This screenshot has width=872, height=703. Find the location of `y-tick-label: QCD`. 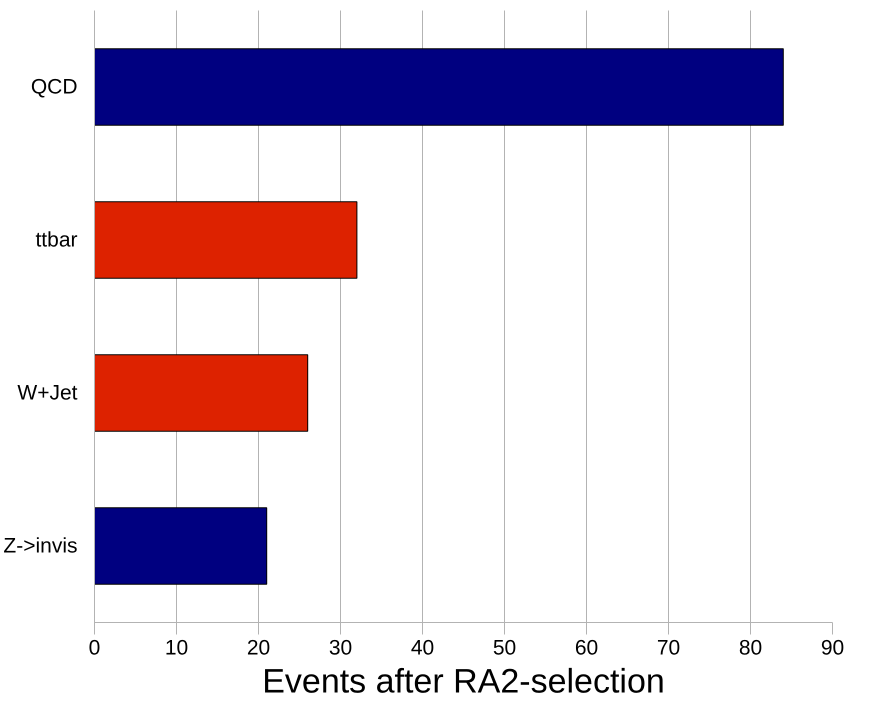

y-tick-label: QCD is located at coordinates (54, 87).